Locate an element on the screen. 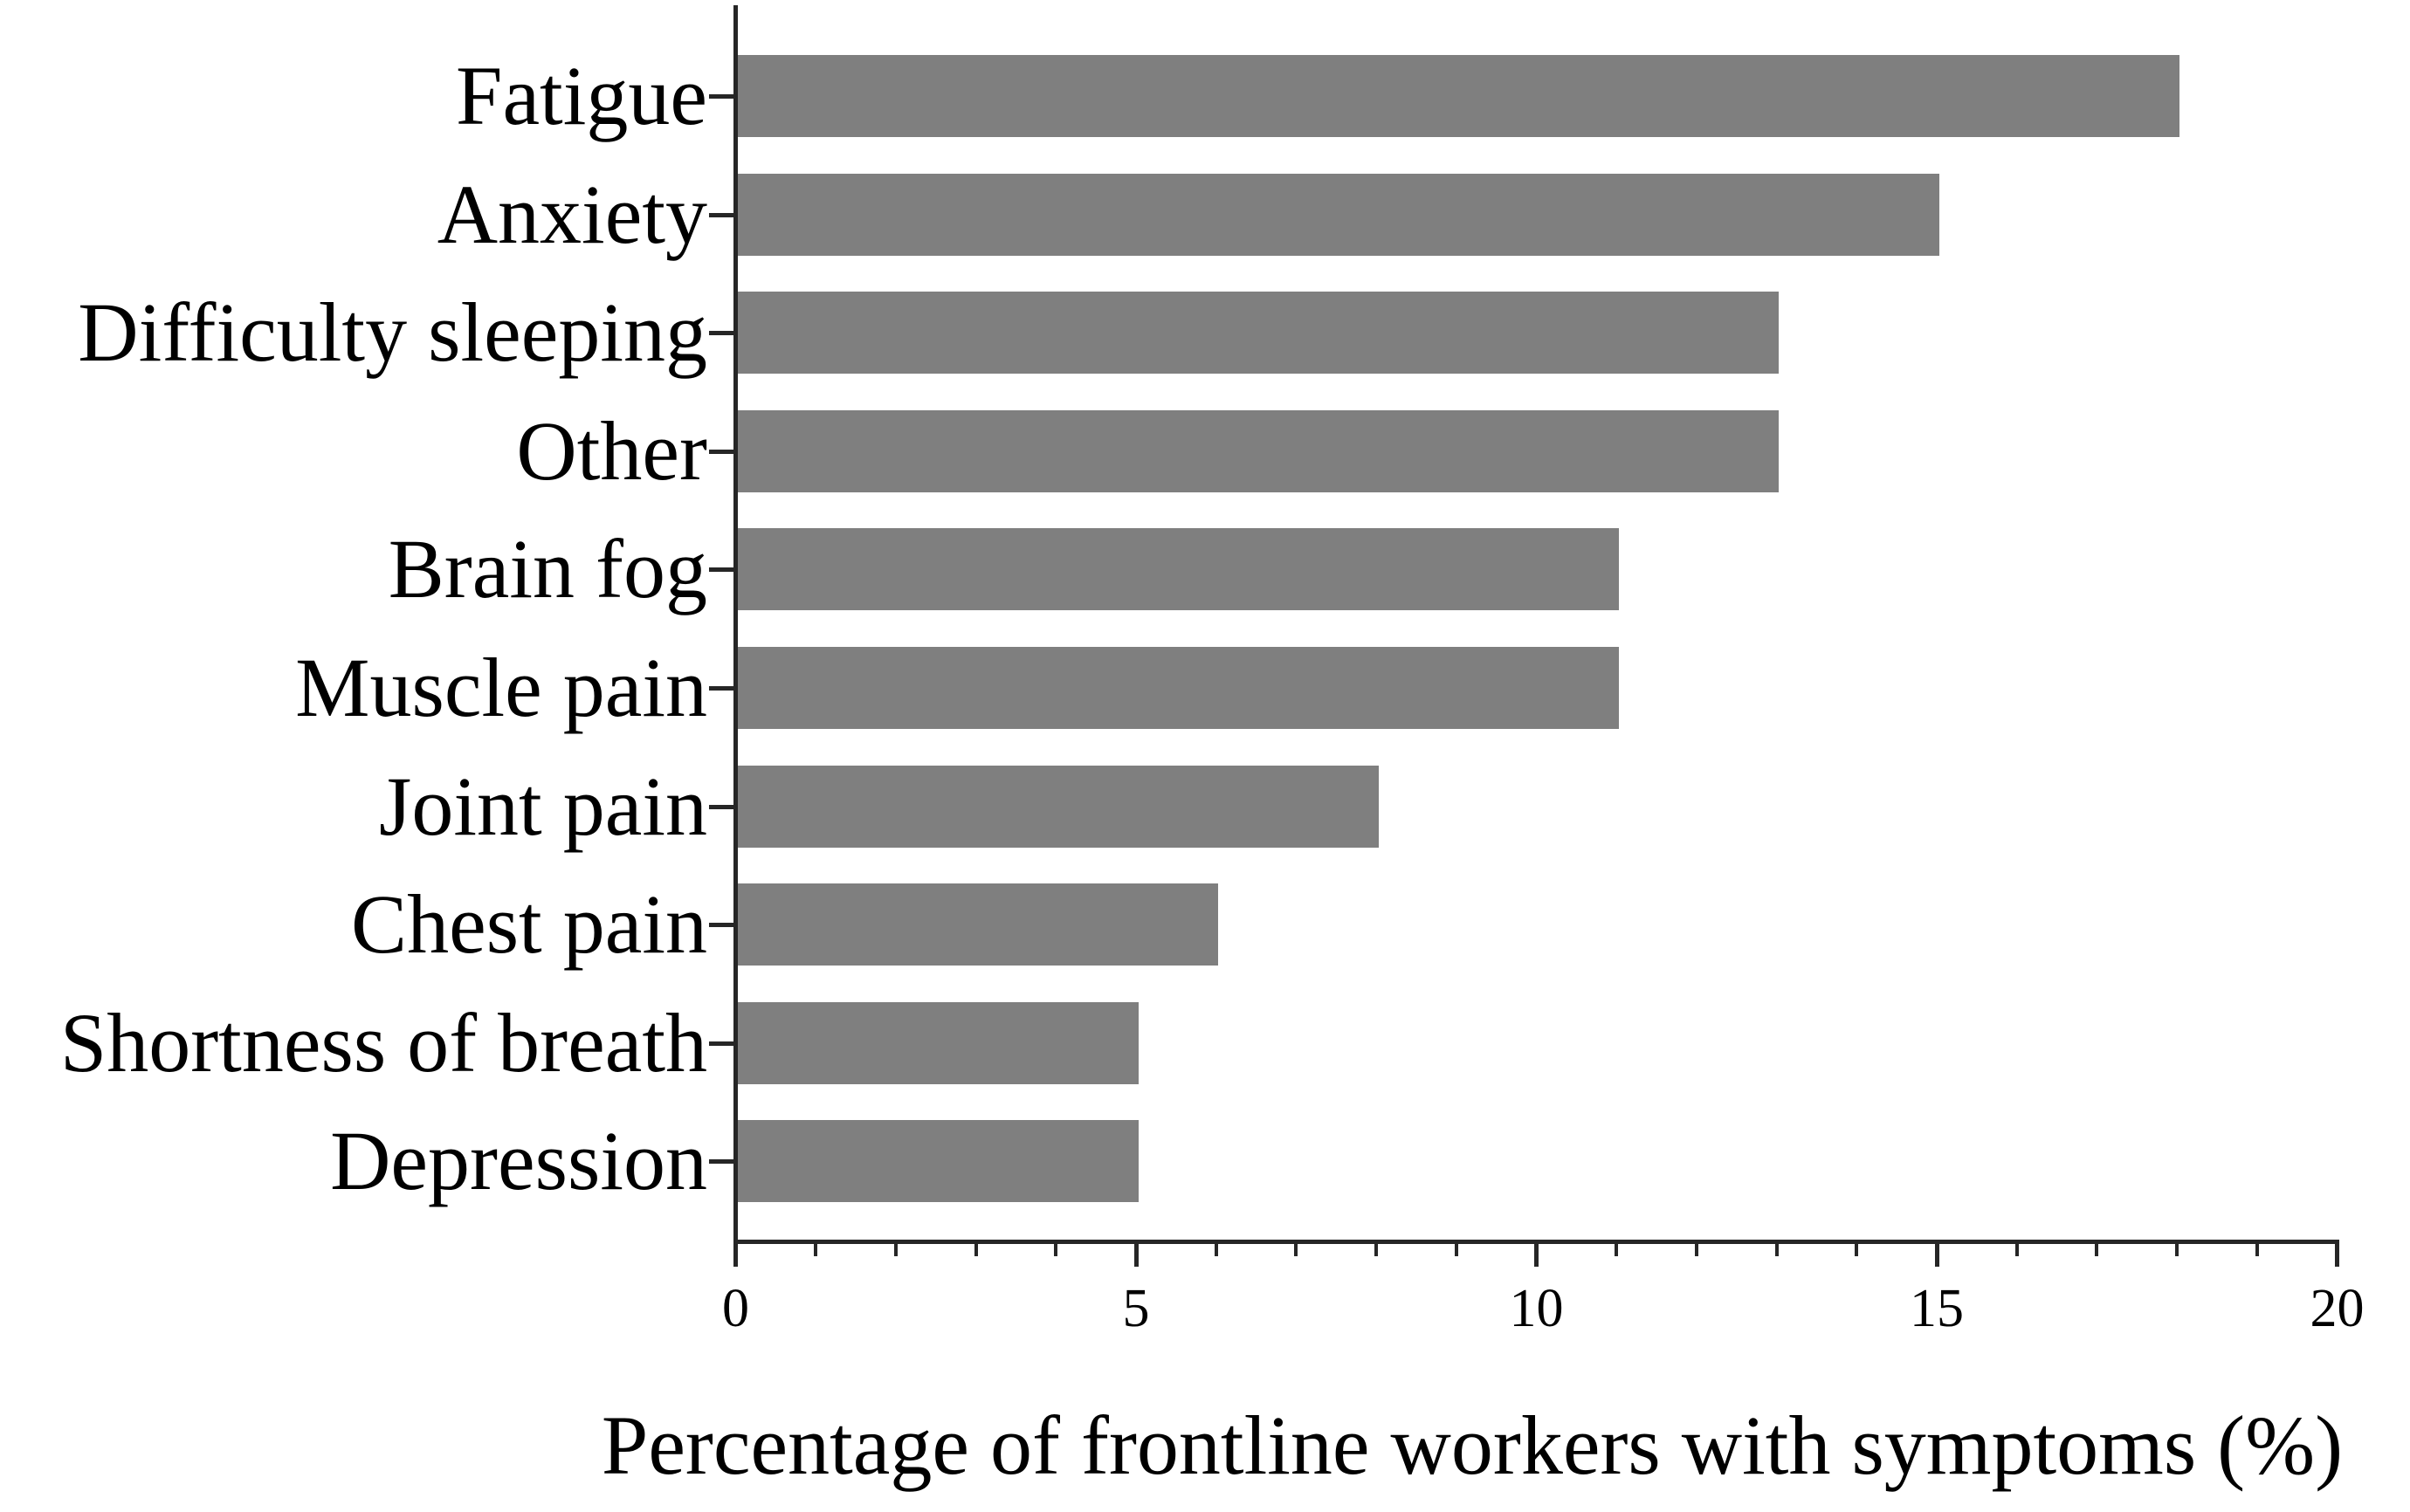  category-label: Brain fog is located at coordinates (547, 569).